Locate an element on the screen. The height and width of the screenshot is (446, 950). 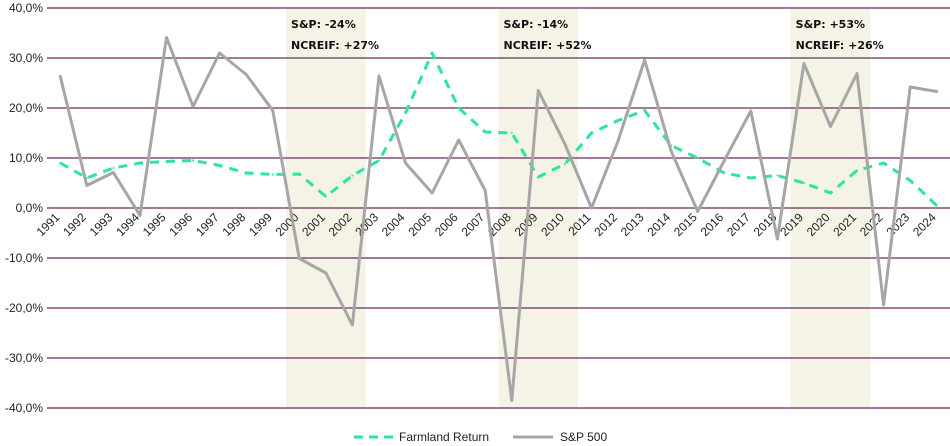
region-annotation-0-0: S&P: -24% is located at coordinates (323, 24).